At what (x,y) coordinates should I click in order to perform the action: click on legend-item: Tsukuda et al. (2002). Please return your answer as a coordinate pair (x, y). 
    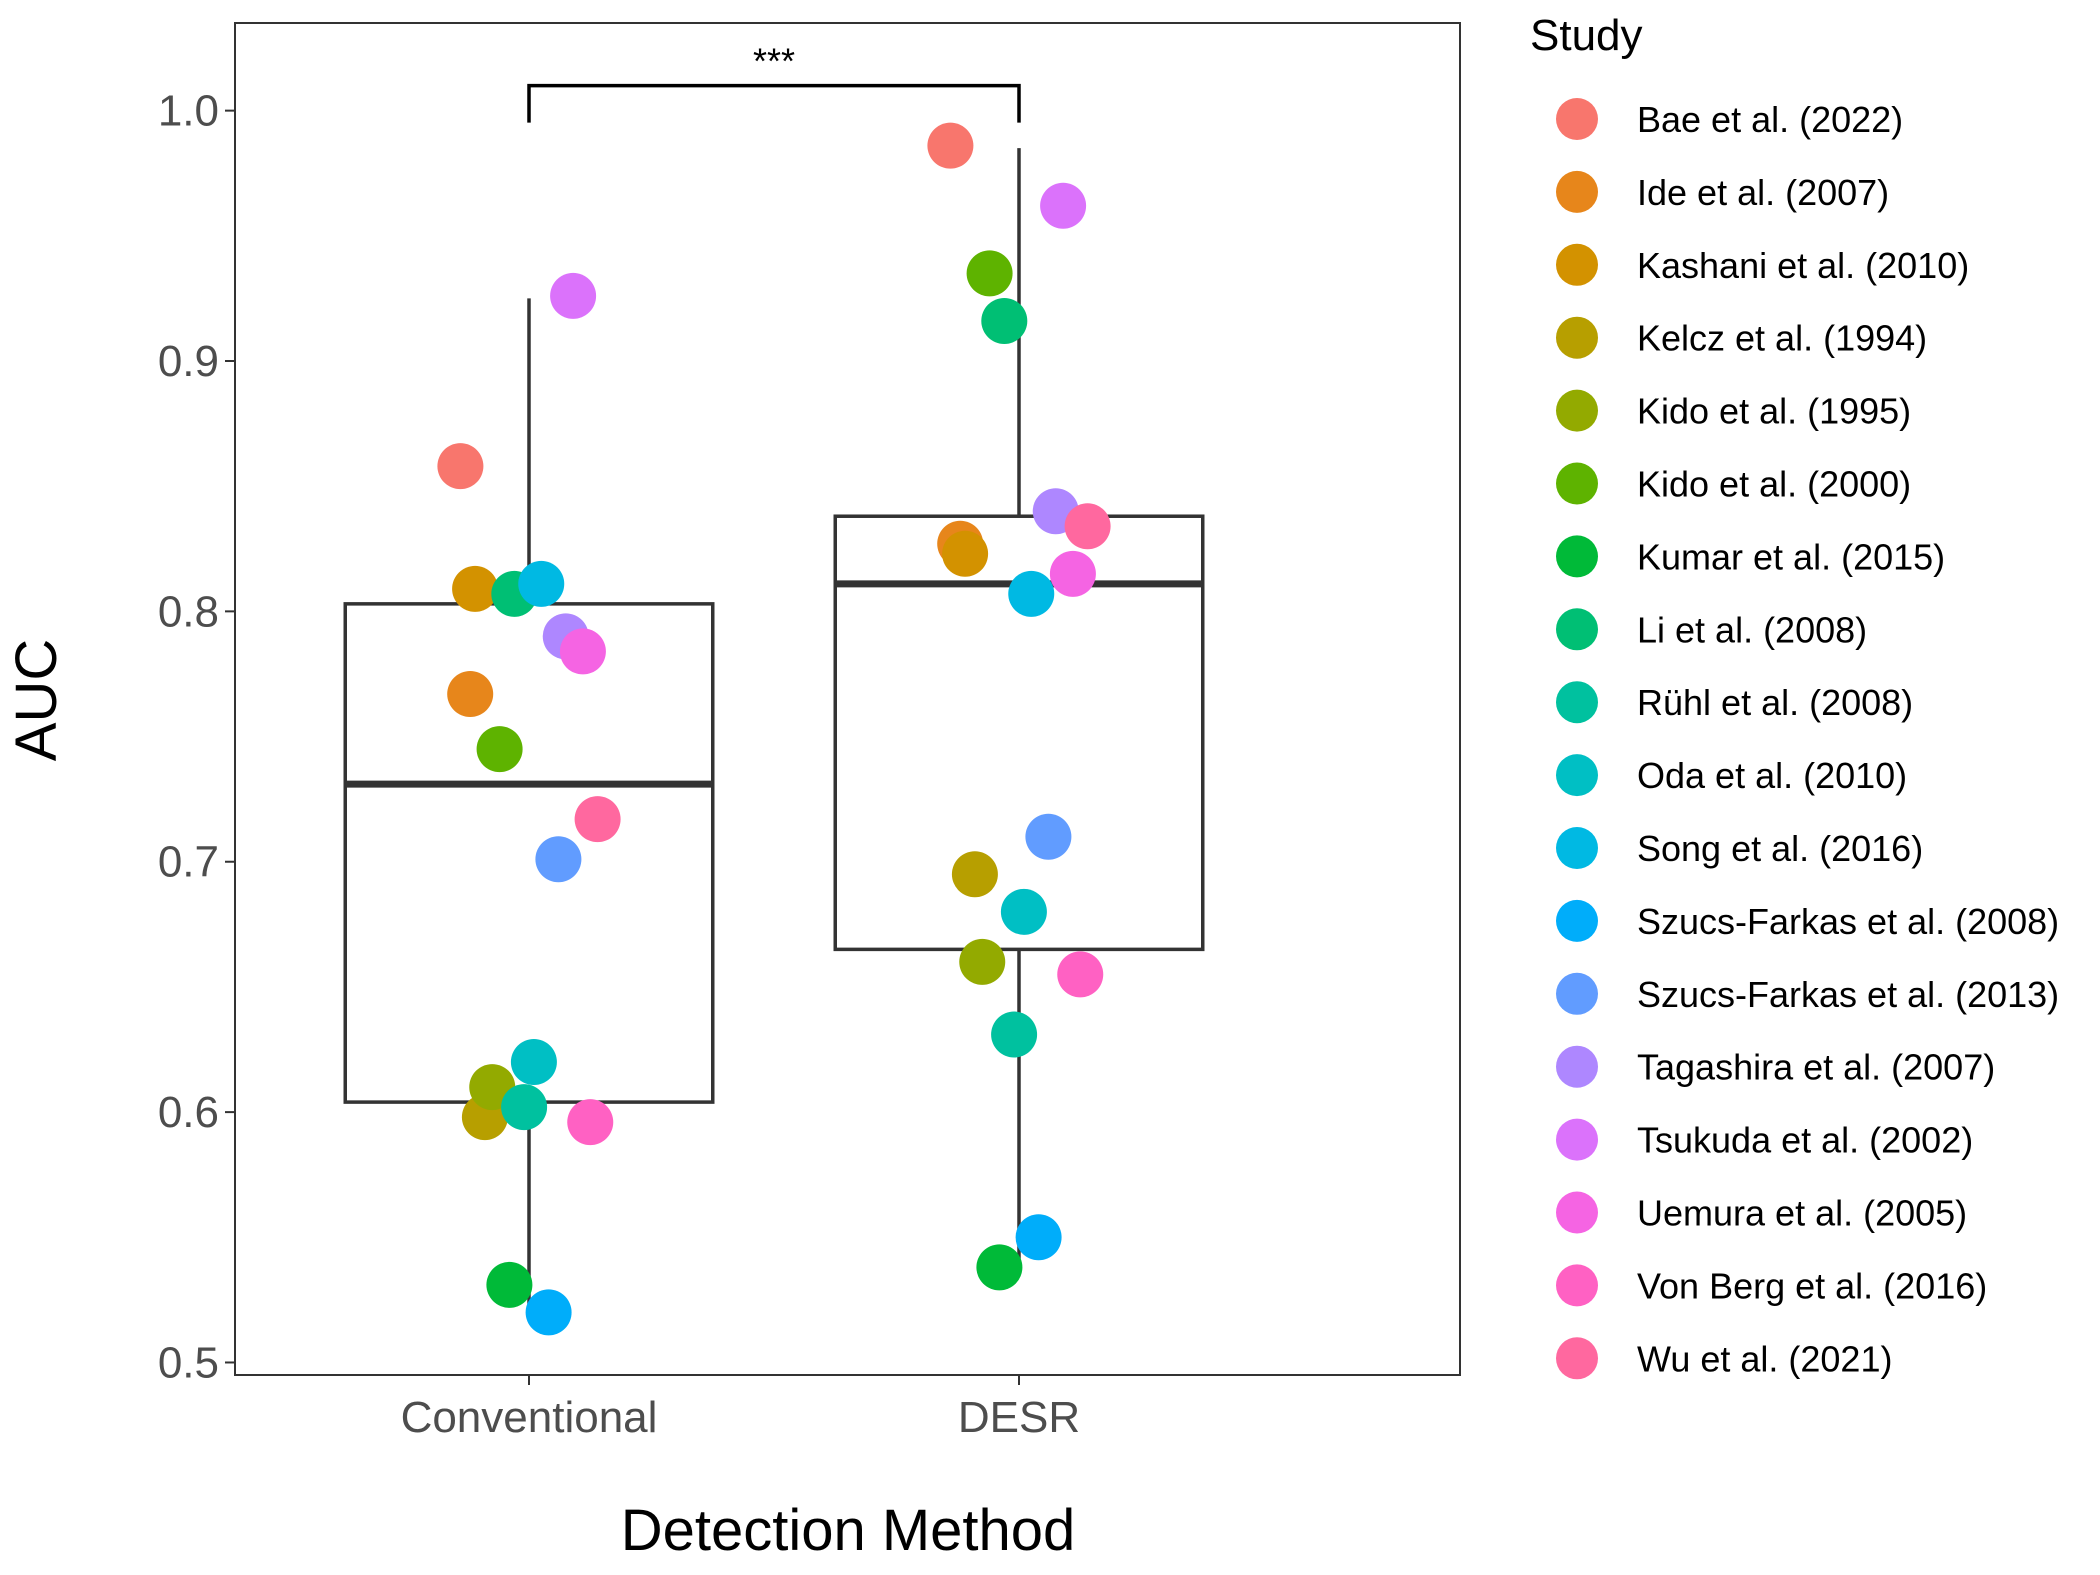
    Looking at the image, I should click on (1764, 1139).